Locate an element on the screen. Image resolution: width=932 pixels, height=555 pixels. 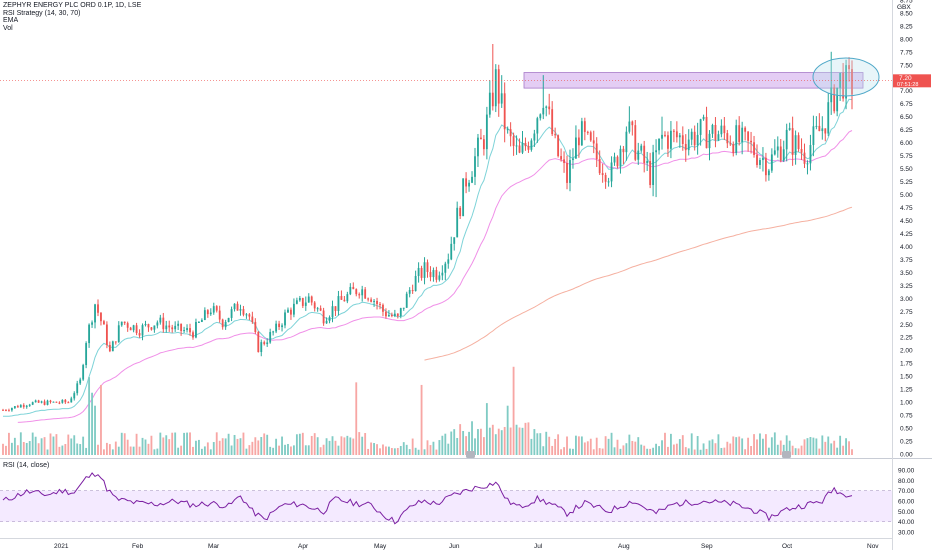
price-tick-label: 3.75 is located at coordinates (906, 260).